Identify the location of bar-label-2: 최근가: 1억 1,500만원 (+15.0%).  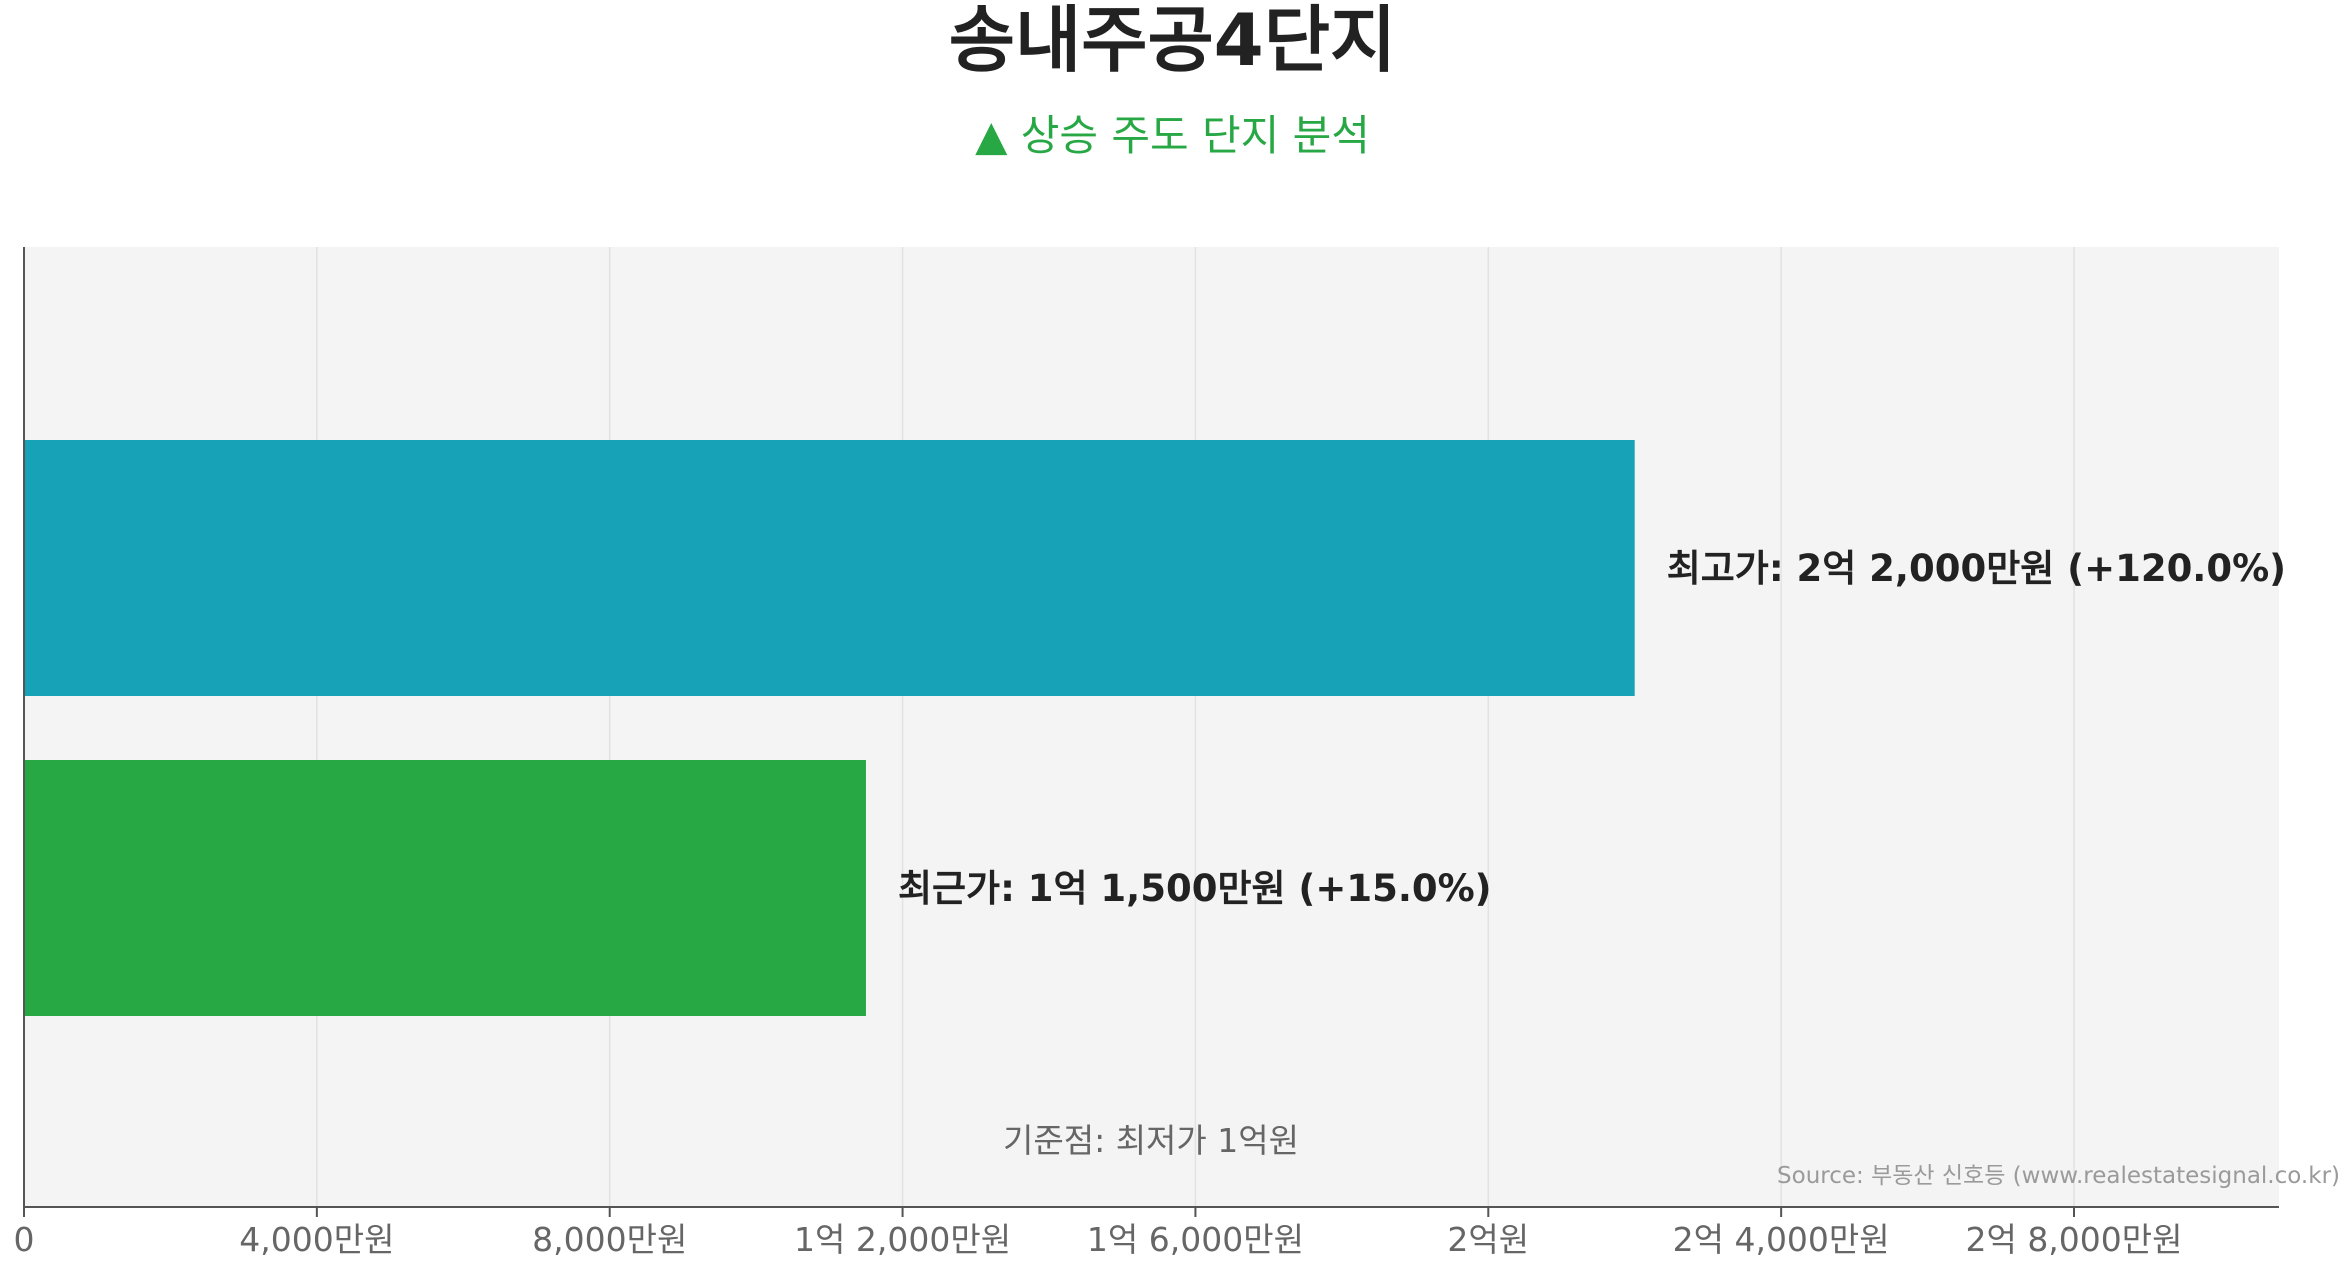
(1195, 888).